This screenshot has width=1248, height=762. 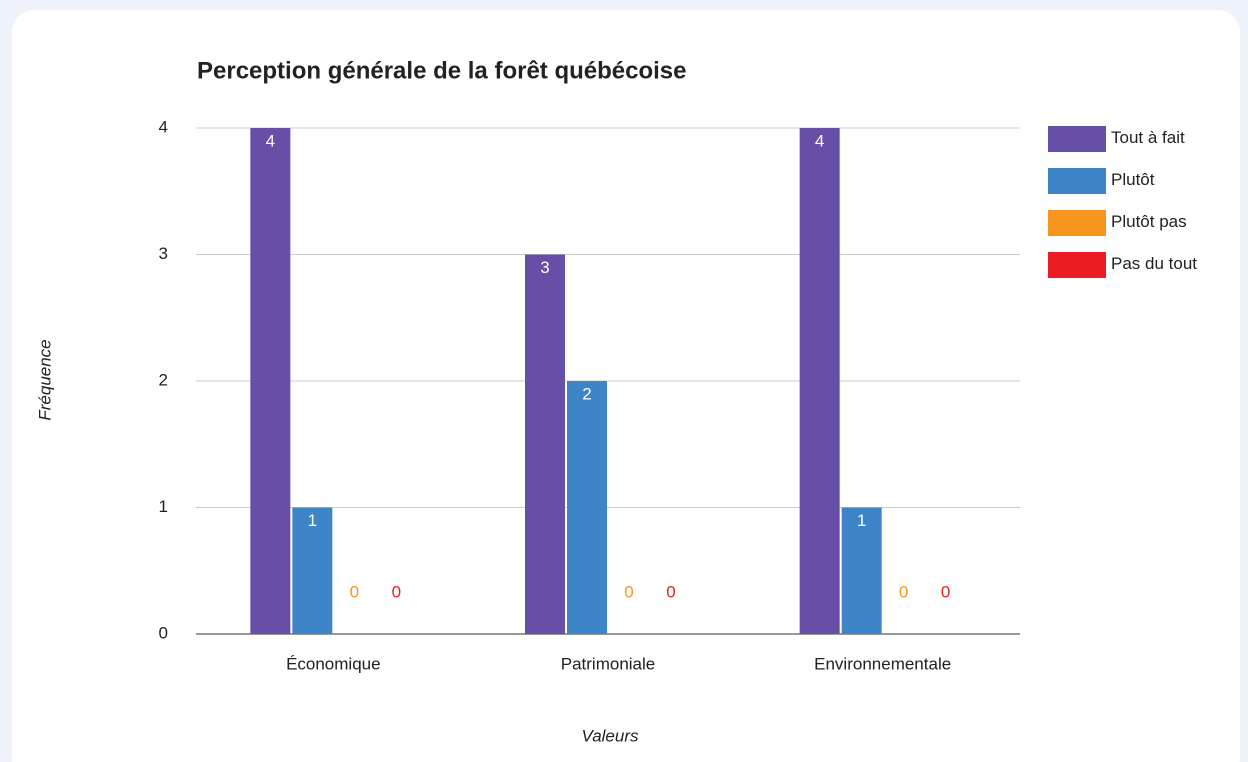 I want to click on legend-entry: Pas du tout, so click(x=1154, y=263).